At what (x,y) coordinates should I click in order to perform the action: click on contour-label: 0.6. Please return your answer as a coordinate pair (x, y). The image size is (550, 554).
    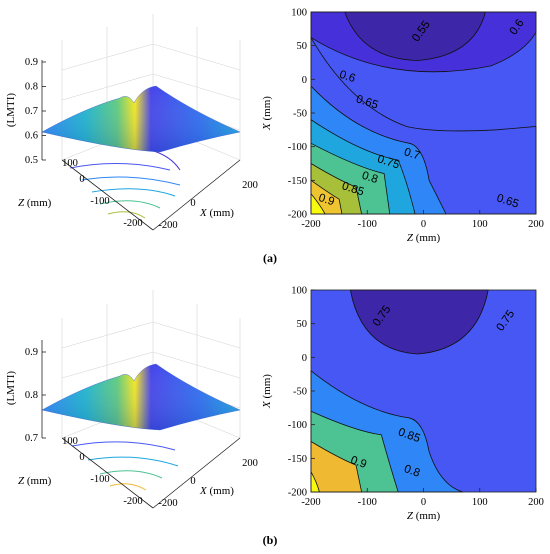
    Looking at the image, I should click on (347, 77).